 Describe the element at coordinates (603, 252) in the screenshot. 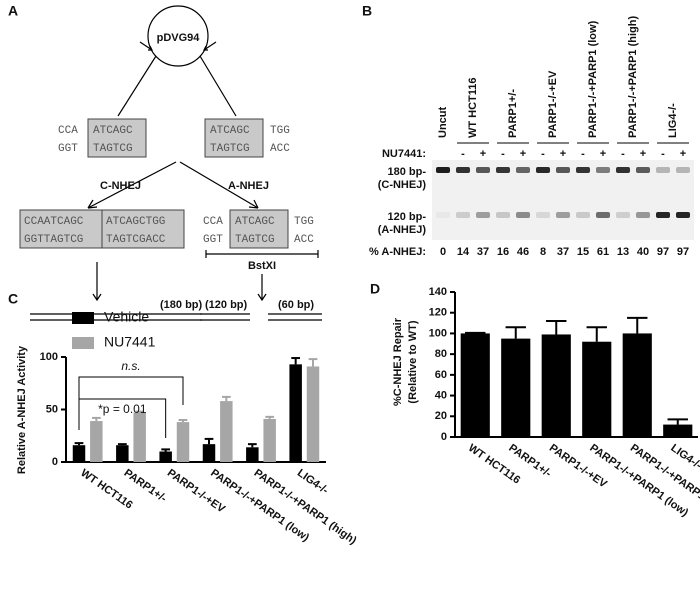

I see `percent-value: 61` at that location.